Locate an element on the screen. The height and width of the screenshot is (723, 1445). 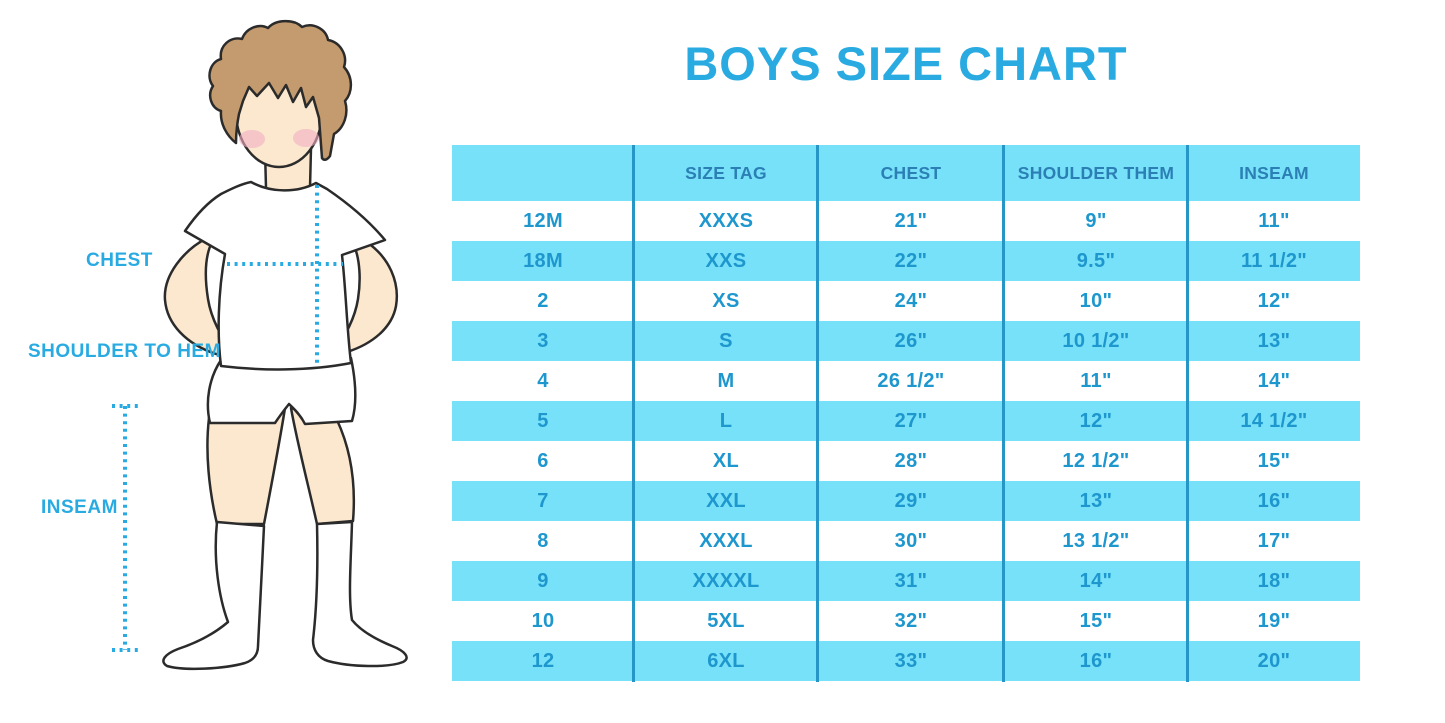
header-cell: SIZE TAG is located at coordinates (726, 173).